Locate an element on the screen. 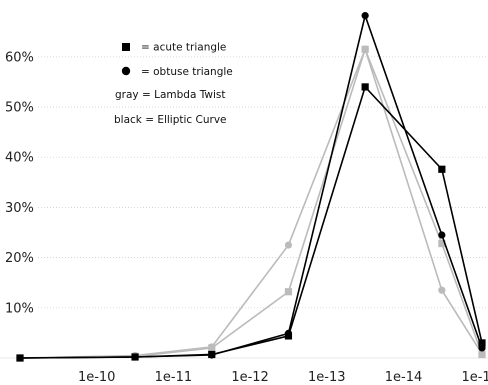 This screenshot has height=385, width=488. x-tick-label: 1e-14 is located at coordinates (404, 377).